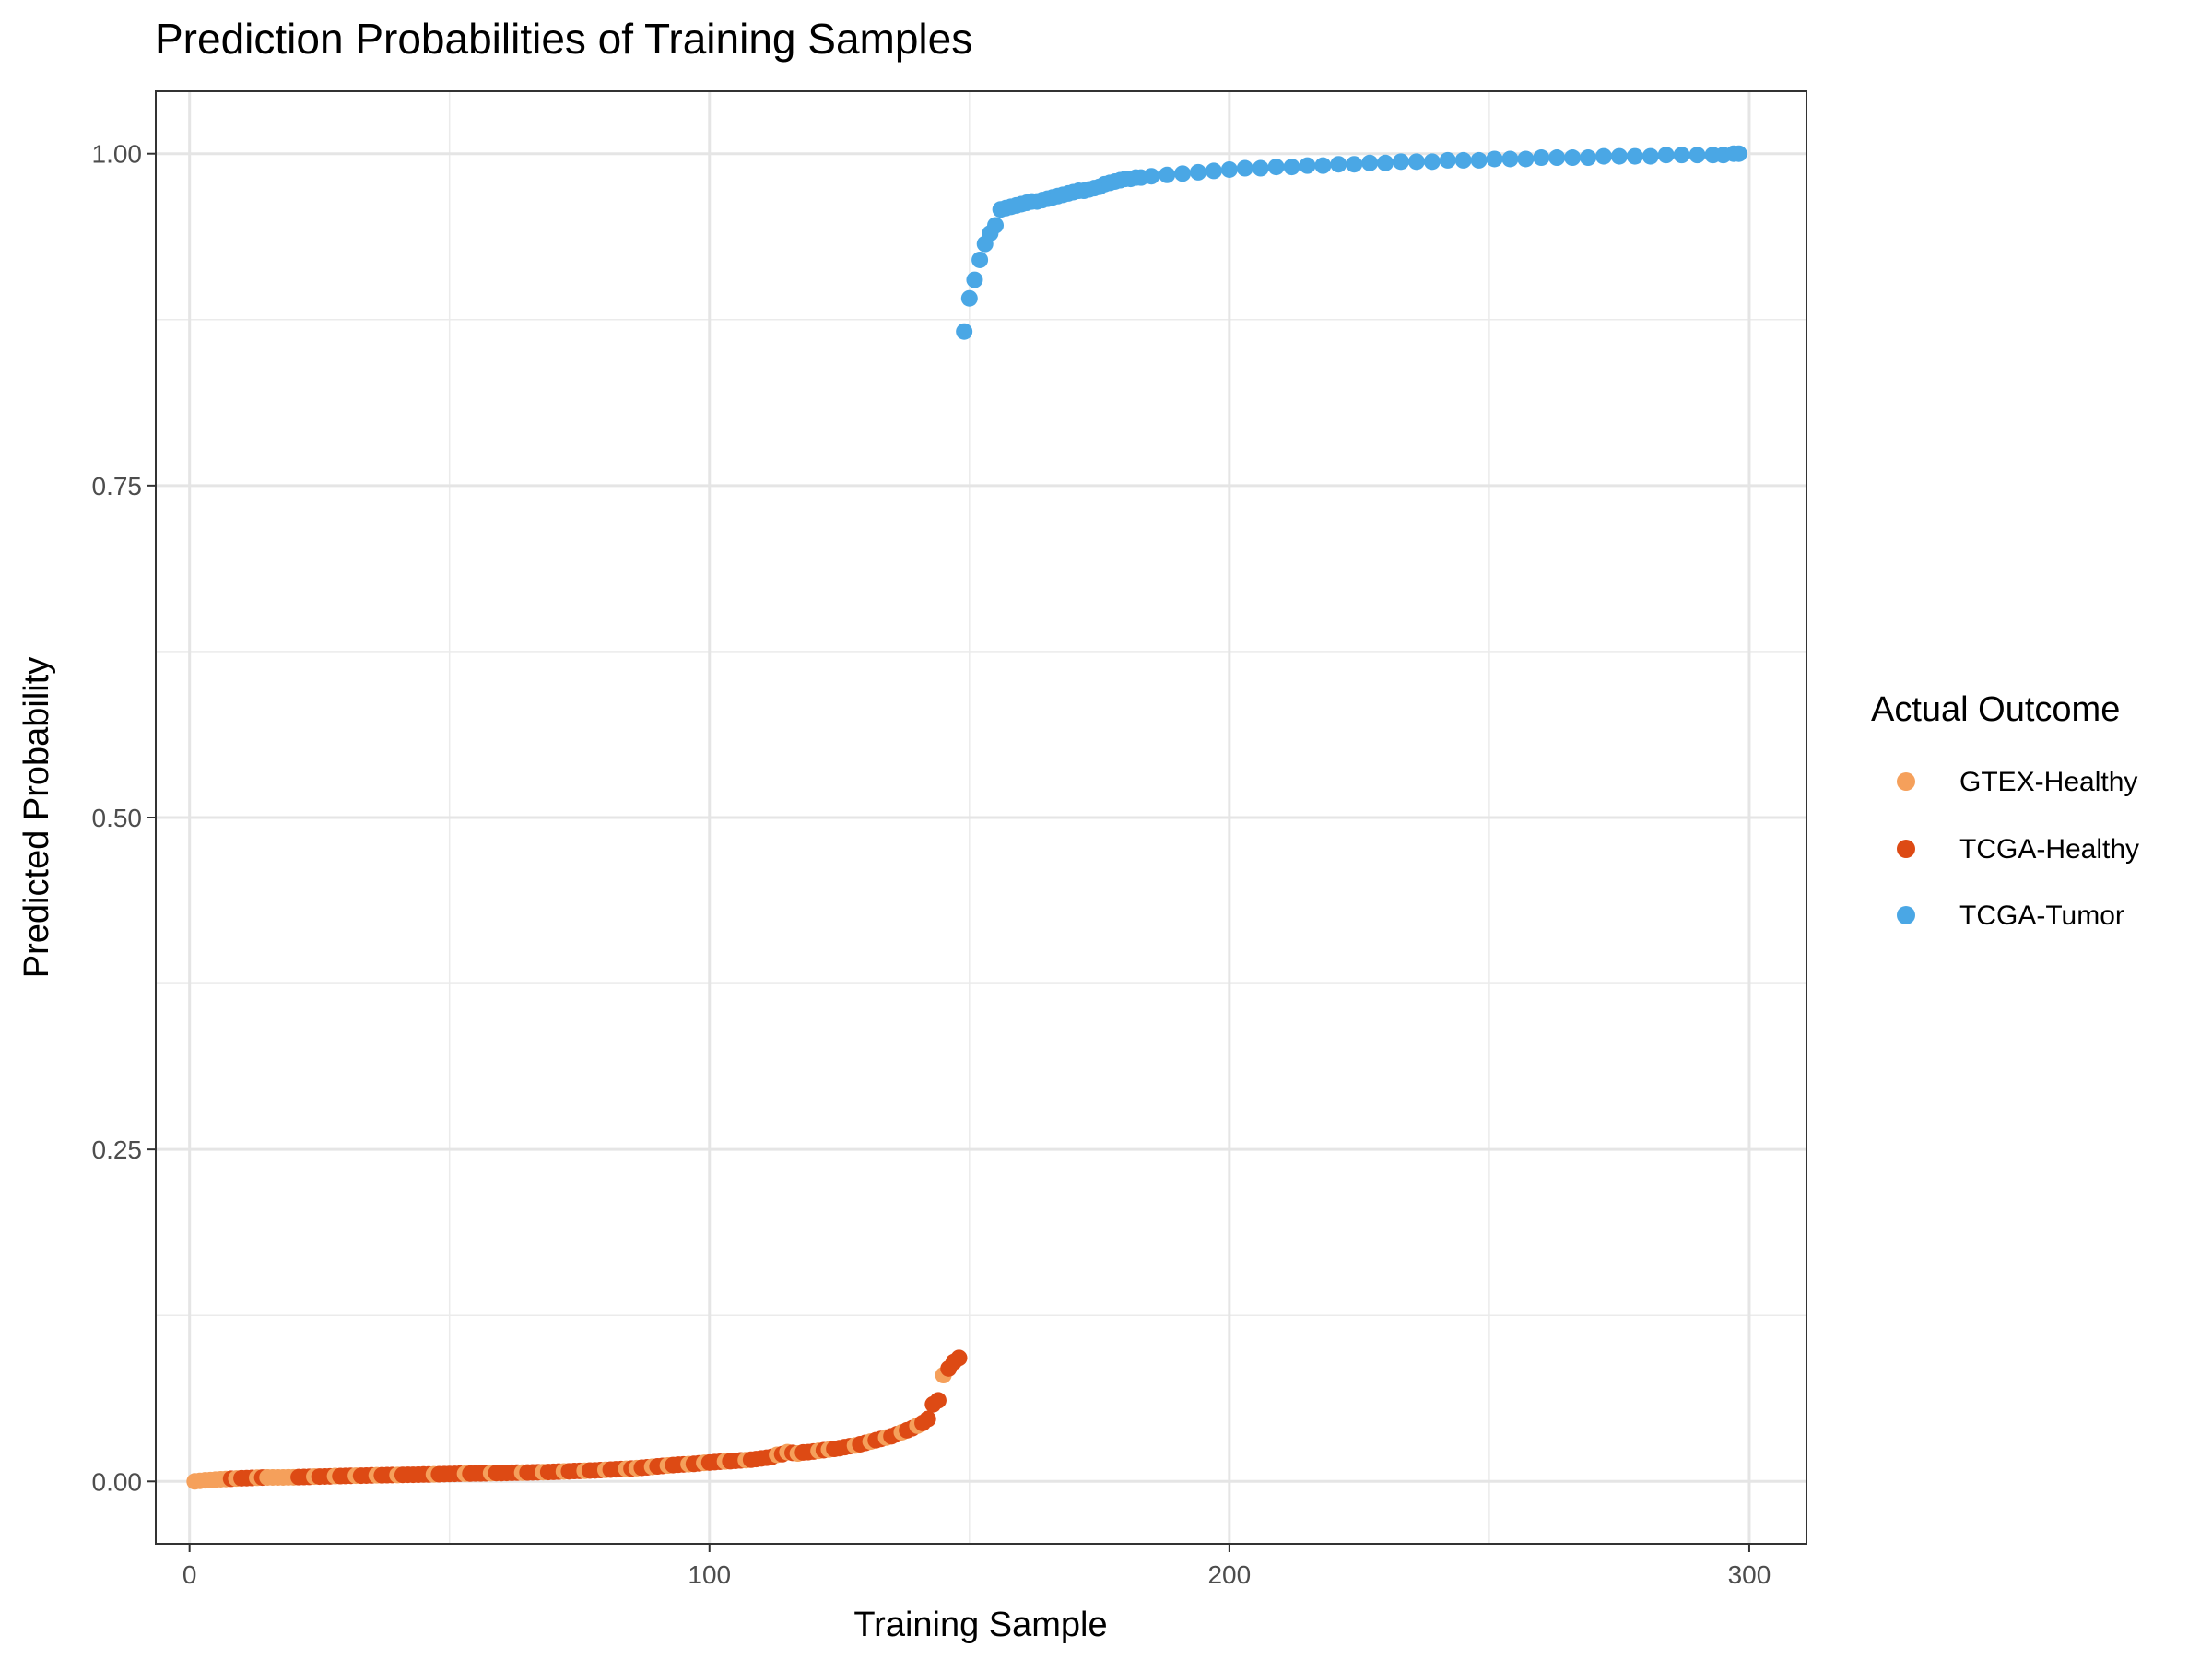 The height and width of the screenshot is (1659, 2212). What do you see at coordinates (117, 1149) in the screenshot?
I see `y-tick-label: 0.25` at bounding box center [117, 1149].